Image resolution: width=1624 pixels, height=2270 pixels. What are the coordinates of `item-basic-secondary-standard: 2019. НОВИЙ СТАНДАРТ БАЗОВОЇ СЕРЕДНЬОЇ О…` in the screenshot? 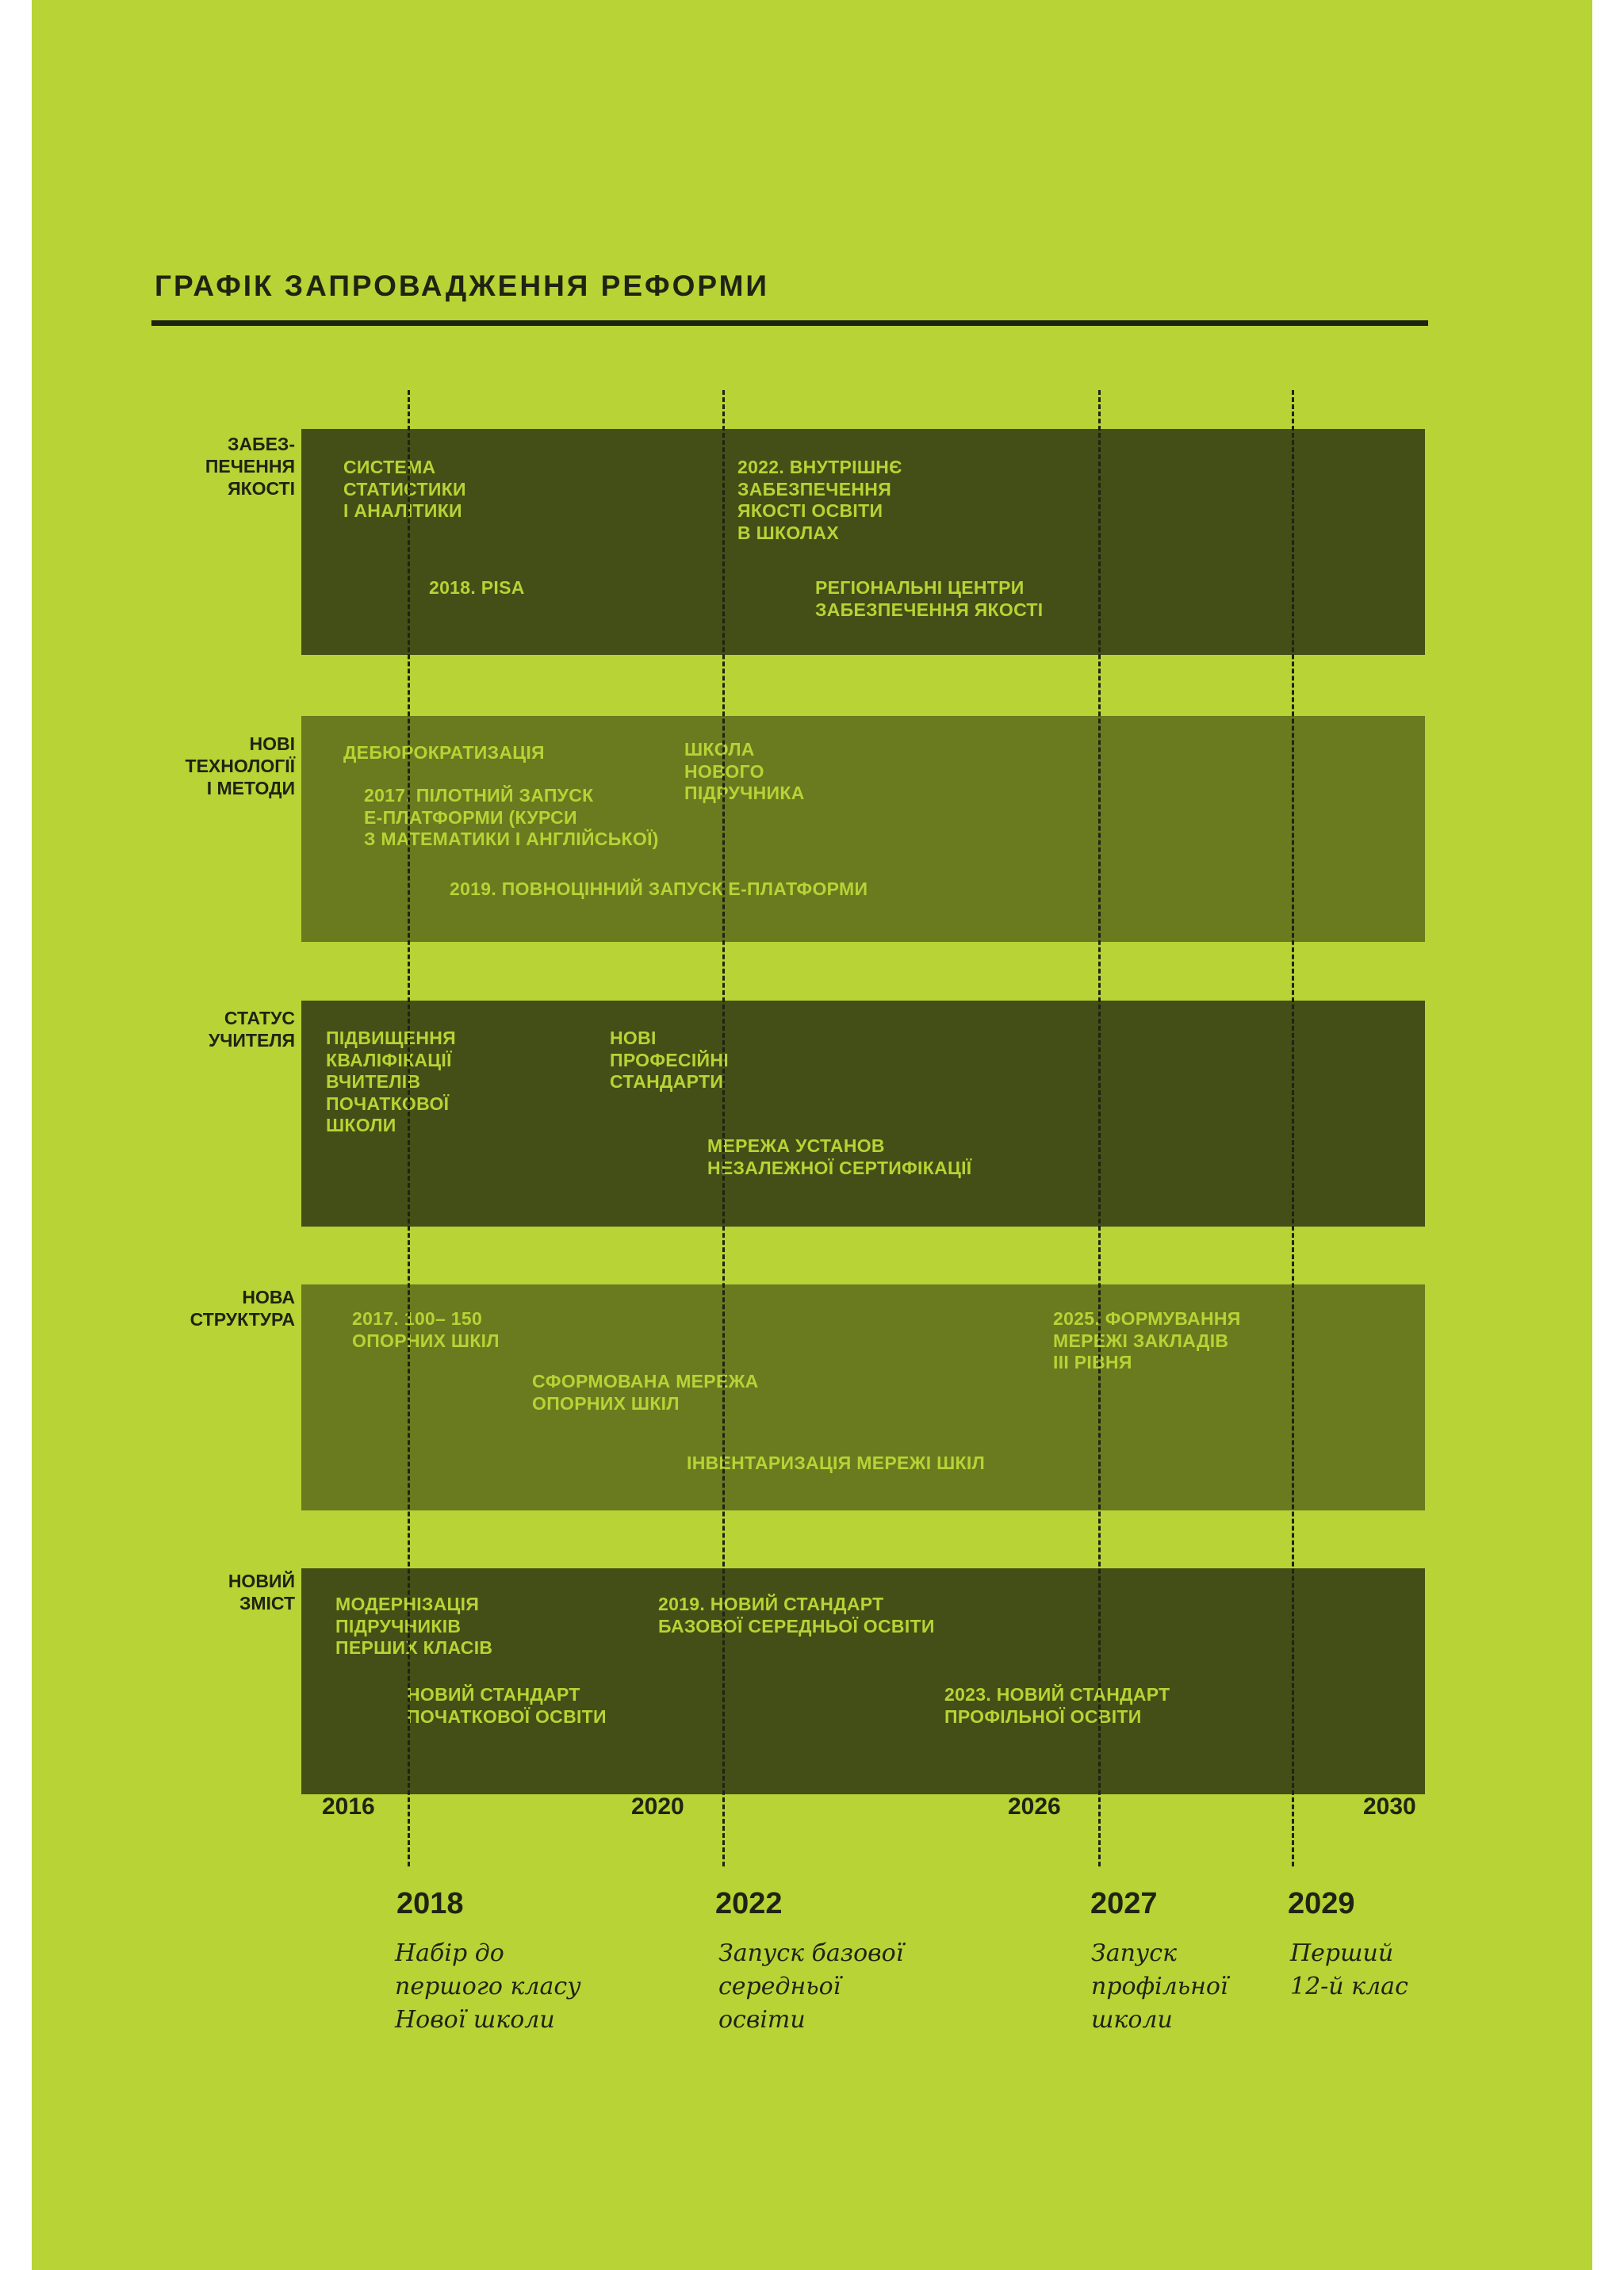 It's located at (796, 1615).